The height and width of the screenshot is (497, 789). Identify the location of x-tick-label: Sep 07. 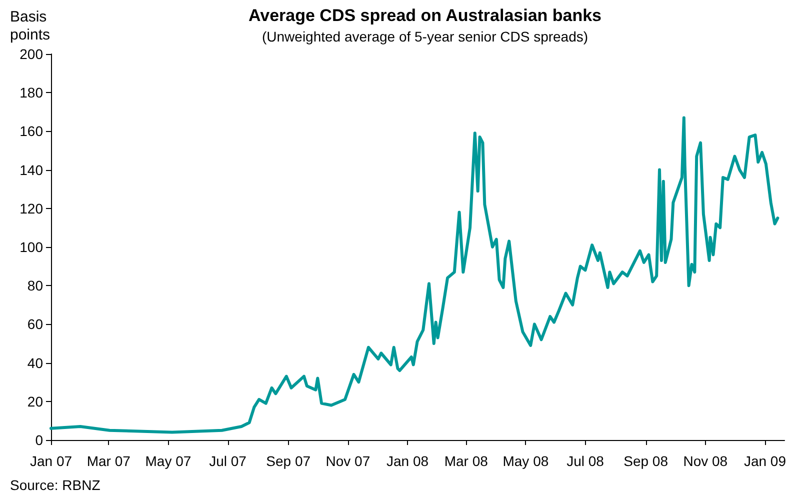
(288, 461).